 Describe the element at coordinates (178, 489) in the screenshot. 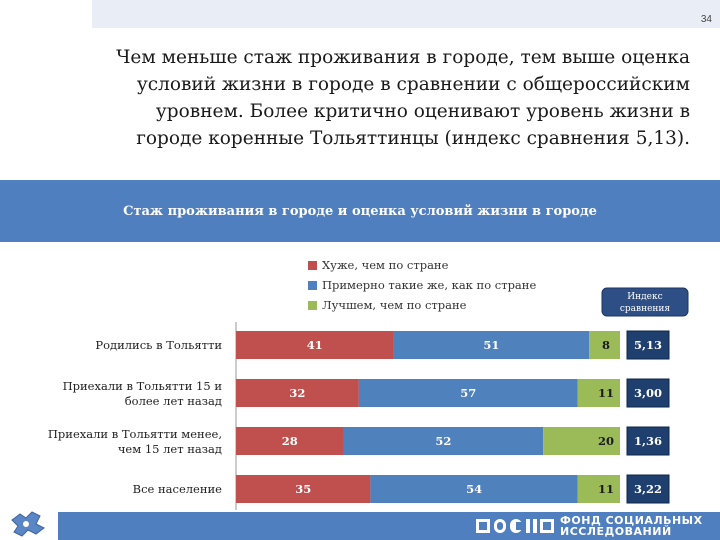

I see `category-label: Все население` at that location.